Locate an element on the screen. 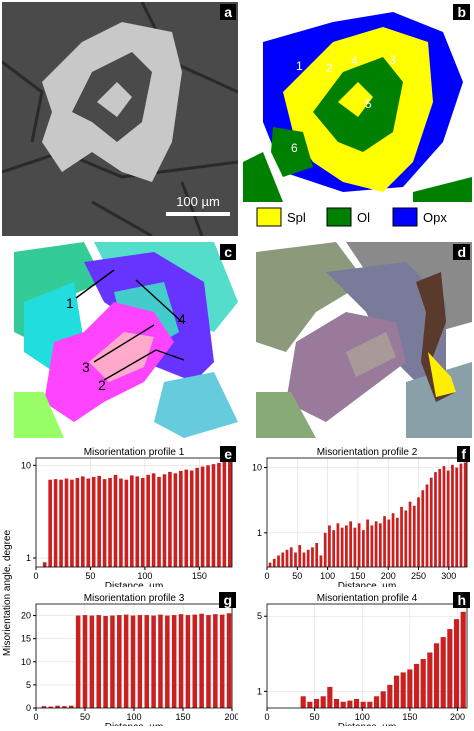 The width and height of the screenshot is (474, 731). x-tick-label: 300 is located at coordinates (448, 576).